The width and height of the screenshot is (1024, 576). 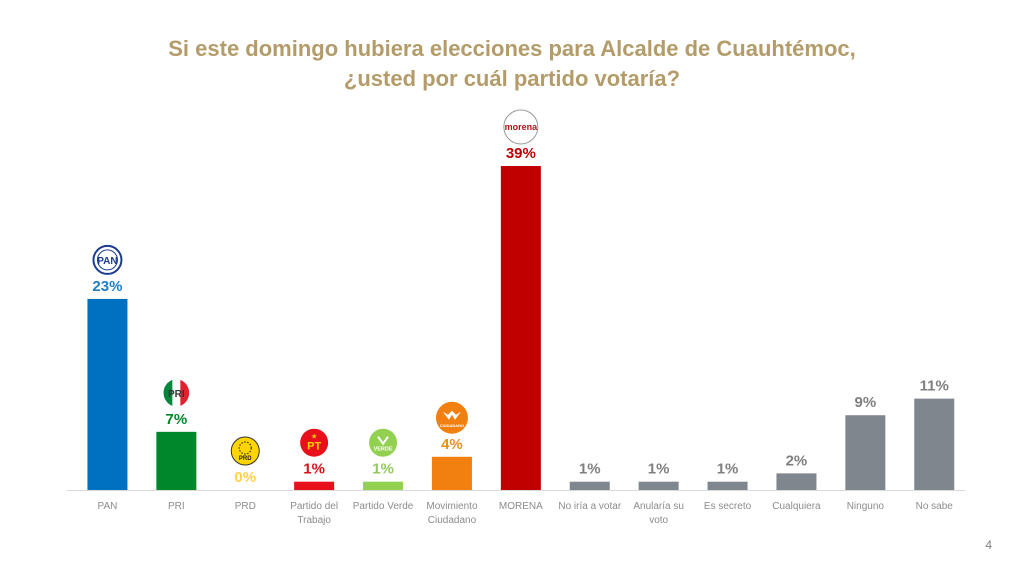 What do you see at coordinates (521, 506) in the screenshot?
I see `category-label-morena: MORENA` at bounding box center [521, 506].